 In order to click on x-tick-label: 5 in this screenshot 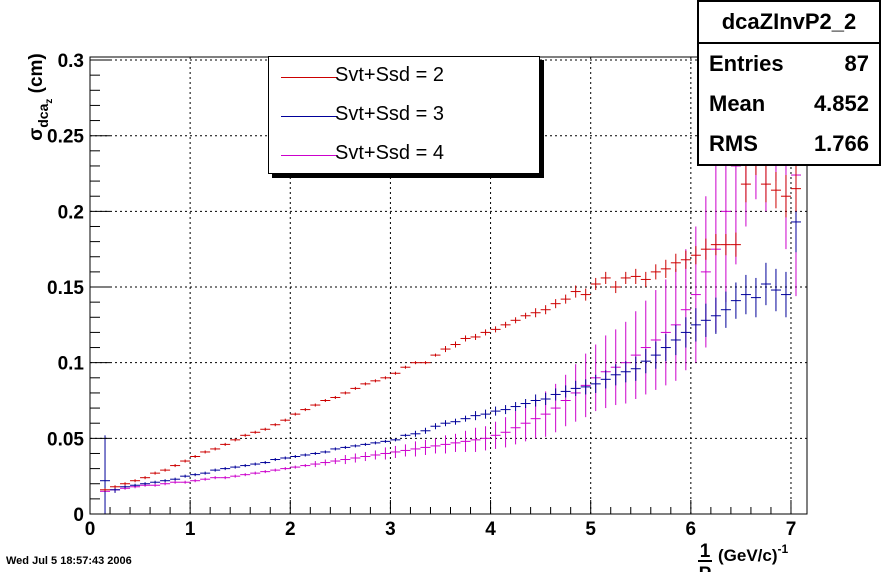, I will do `click(590, 529)`.